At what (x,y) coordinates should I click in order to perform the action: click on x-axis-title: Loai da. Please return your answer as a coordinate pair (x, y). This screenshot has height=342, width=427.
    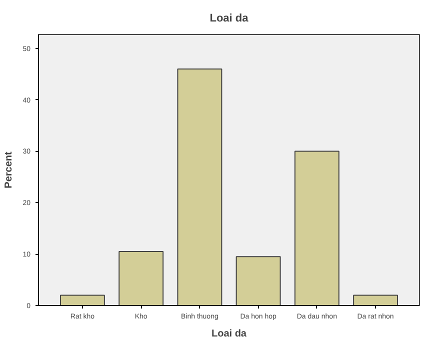
    Looking at the image, I should click on (229, 334).